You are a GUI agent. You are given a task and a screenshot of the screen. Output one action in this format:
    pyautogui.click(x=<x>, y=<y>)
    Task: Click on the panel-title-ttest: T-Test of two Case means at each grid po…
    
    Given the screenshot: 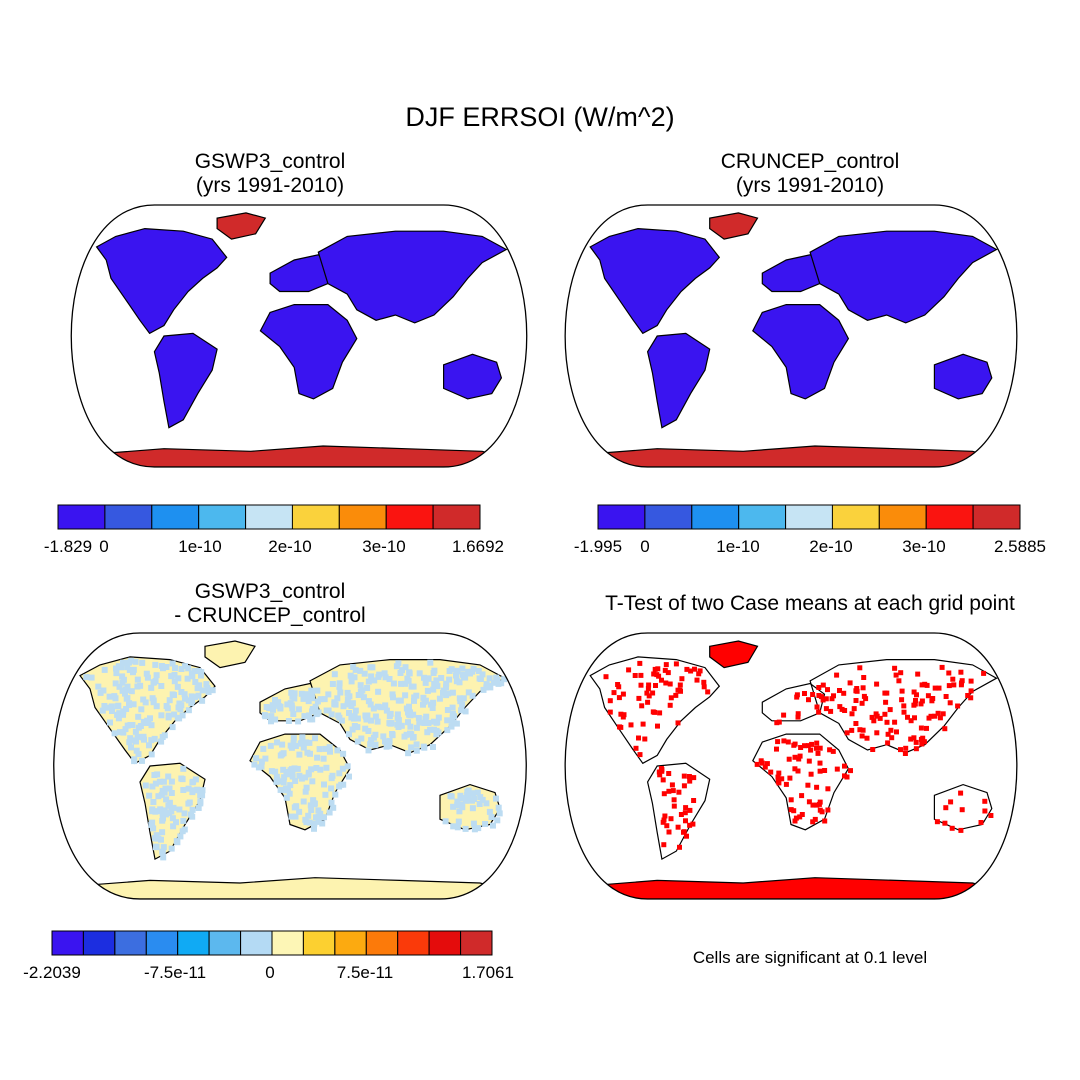 What is the action you would take?
    pyautogui.click(x=810, y=604)
    